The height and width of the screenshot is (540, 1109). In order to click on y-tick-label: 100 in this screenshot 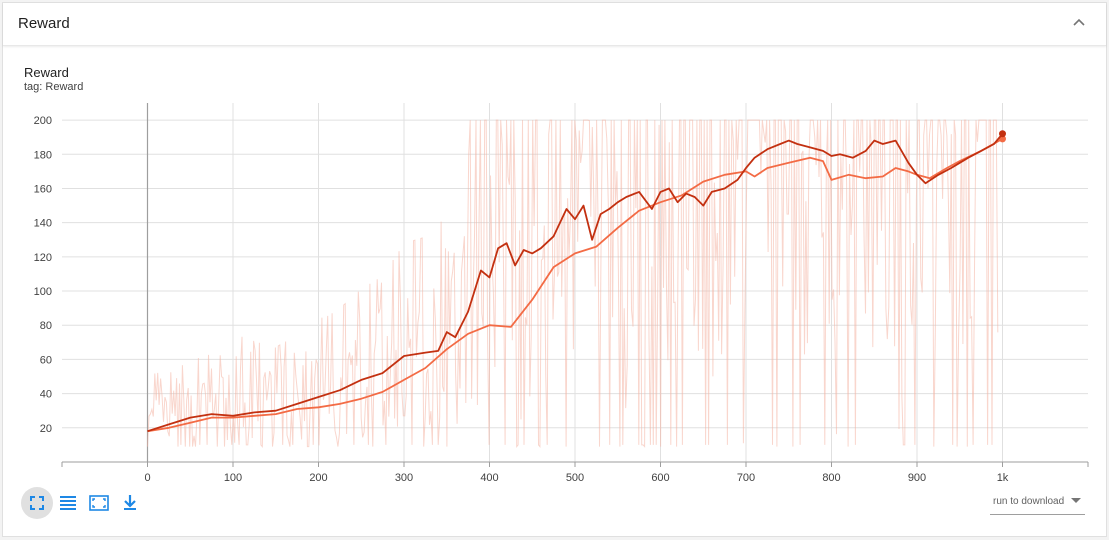, I will do `click(43, 292)`.